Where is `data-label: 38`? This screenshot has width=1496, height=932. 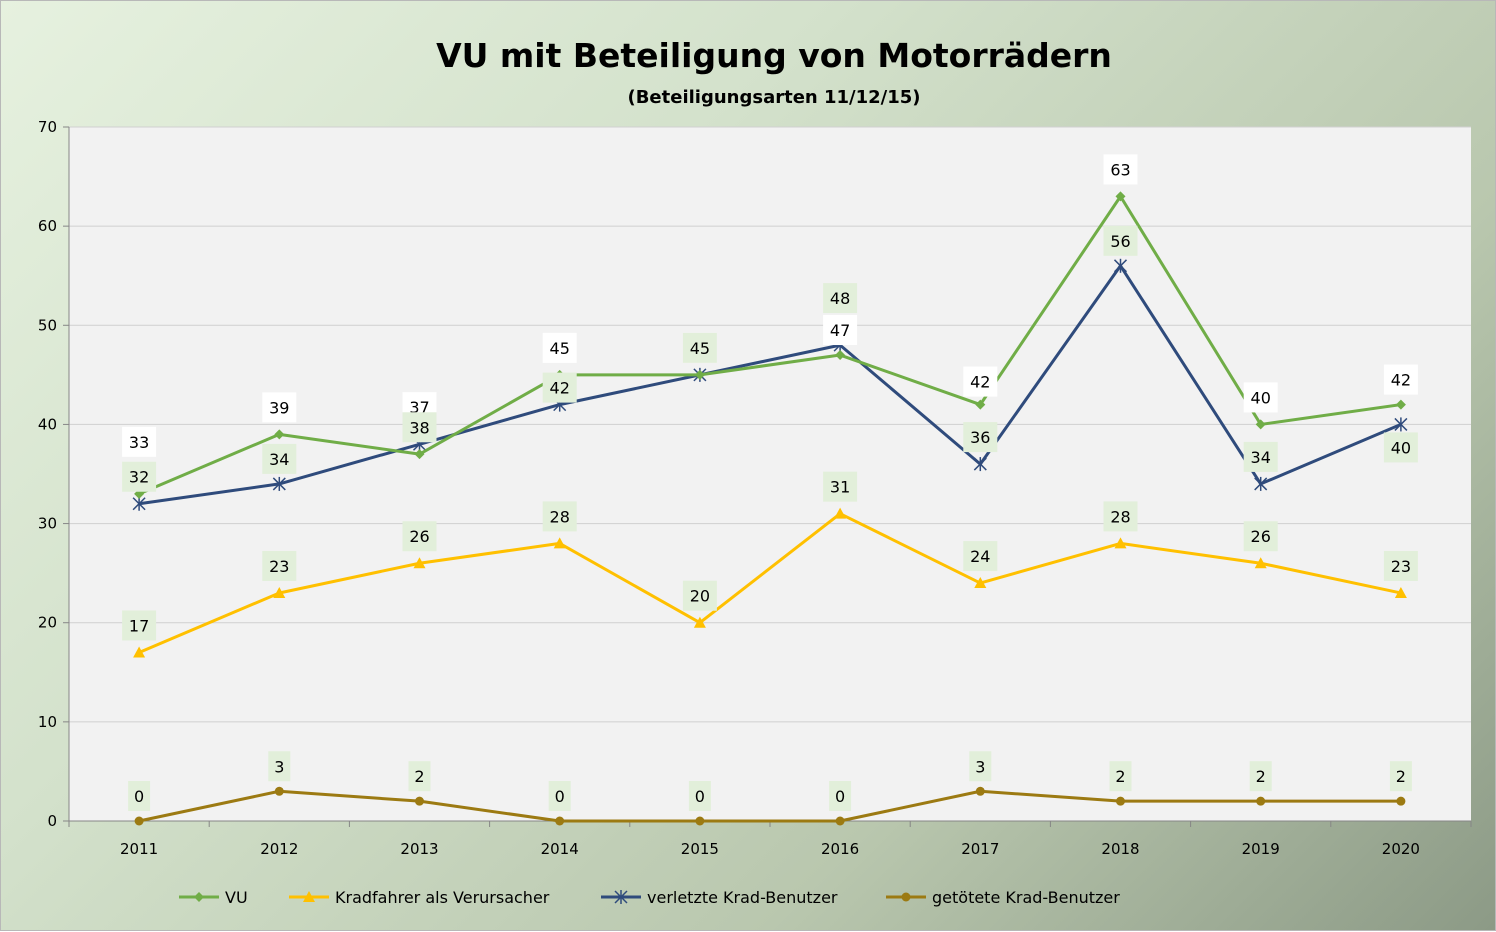 data-label: 38 is located at coordinates (419, 427).